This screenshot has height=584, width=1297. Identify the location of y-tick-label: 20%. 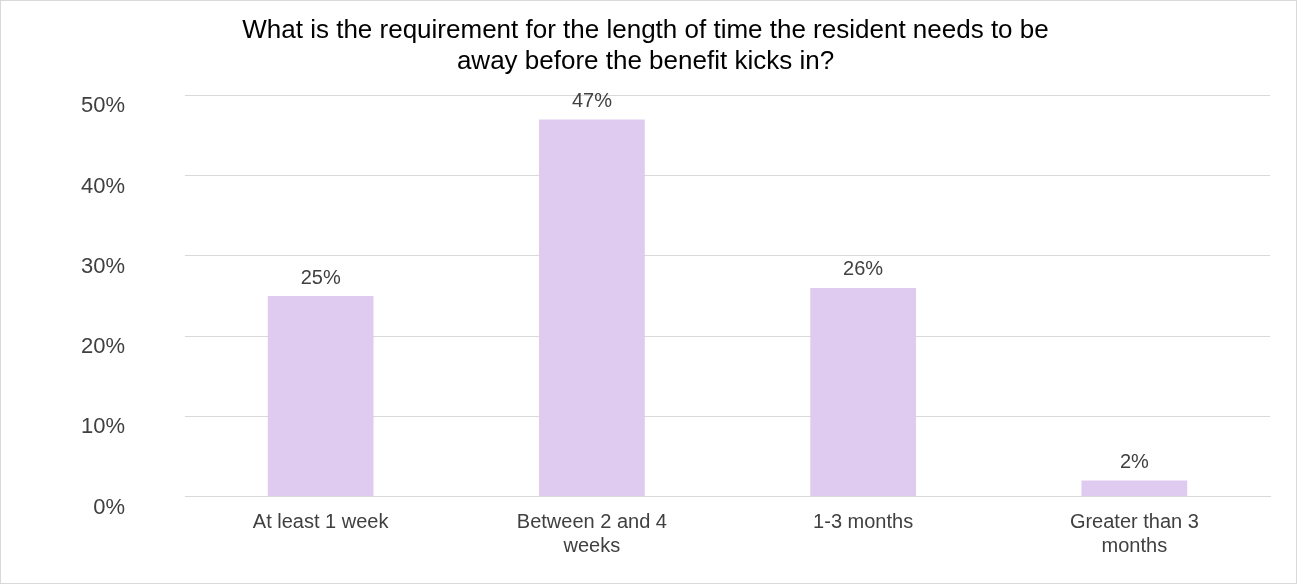
(103, 346).